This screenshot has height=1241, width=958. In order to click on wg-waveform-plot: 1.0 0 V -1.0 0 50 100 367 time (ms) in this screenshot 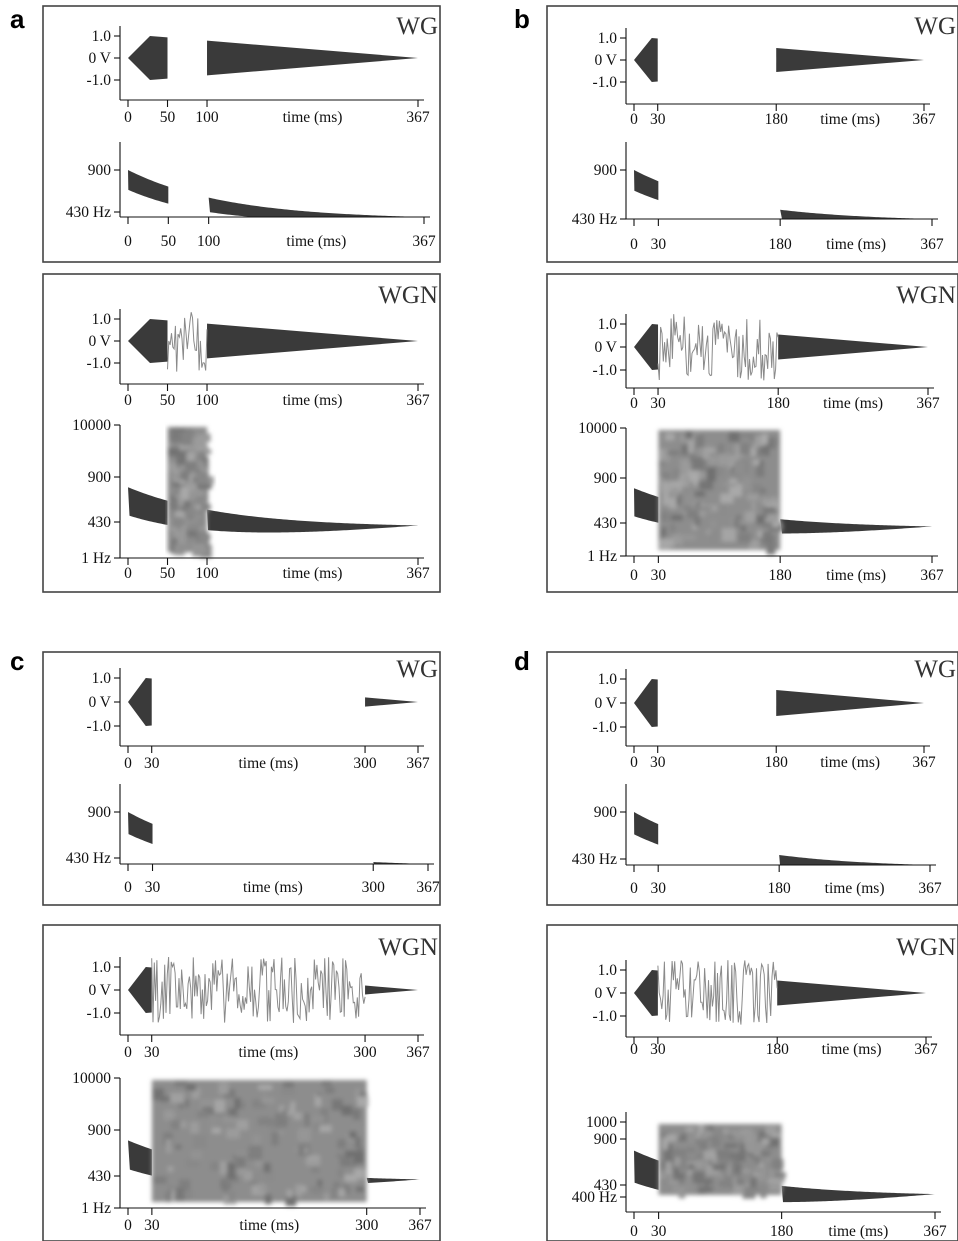, I will do `click(258, 76)`.